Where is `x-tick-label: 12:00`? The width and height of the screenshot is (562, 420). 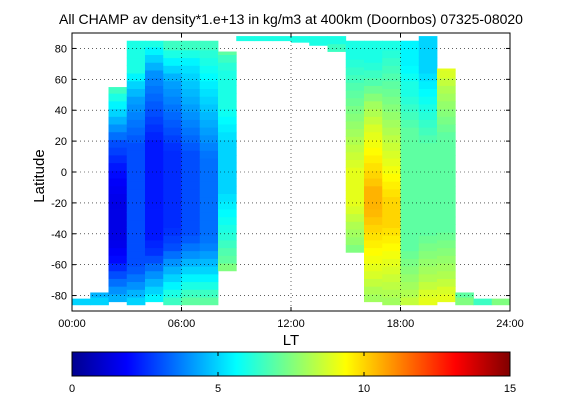
x-tick-label: 12:00 is located at coordinates (291, 324).